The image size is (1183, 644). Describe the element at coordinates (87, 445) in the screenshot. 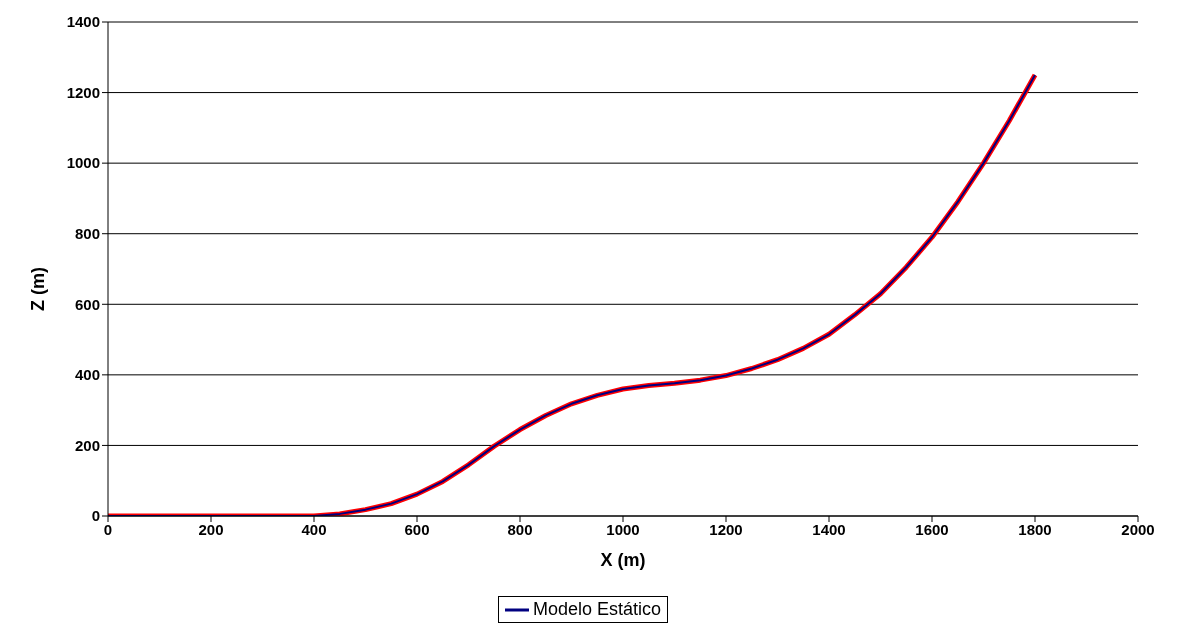

I see `y-tick-label: 200` at that location.